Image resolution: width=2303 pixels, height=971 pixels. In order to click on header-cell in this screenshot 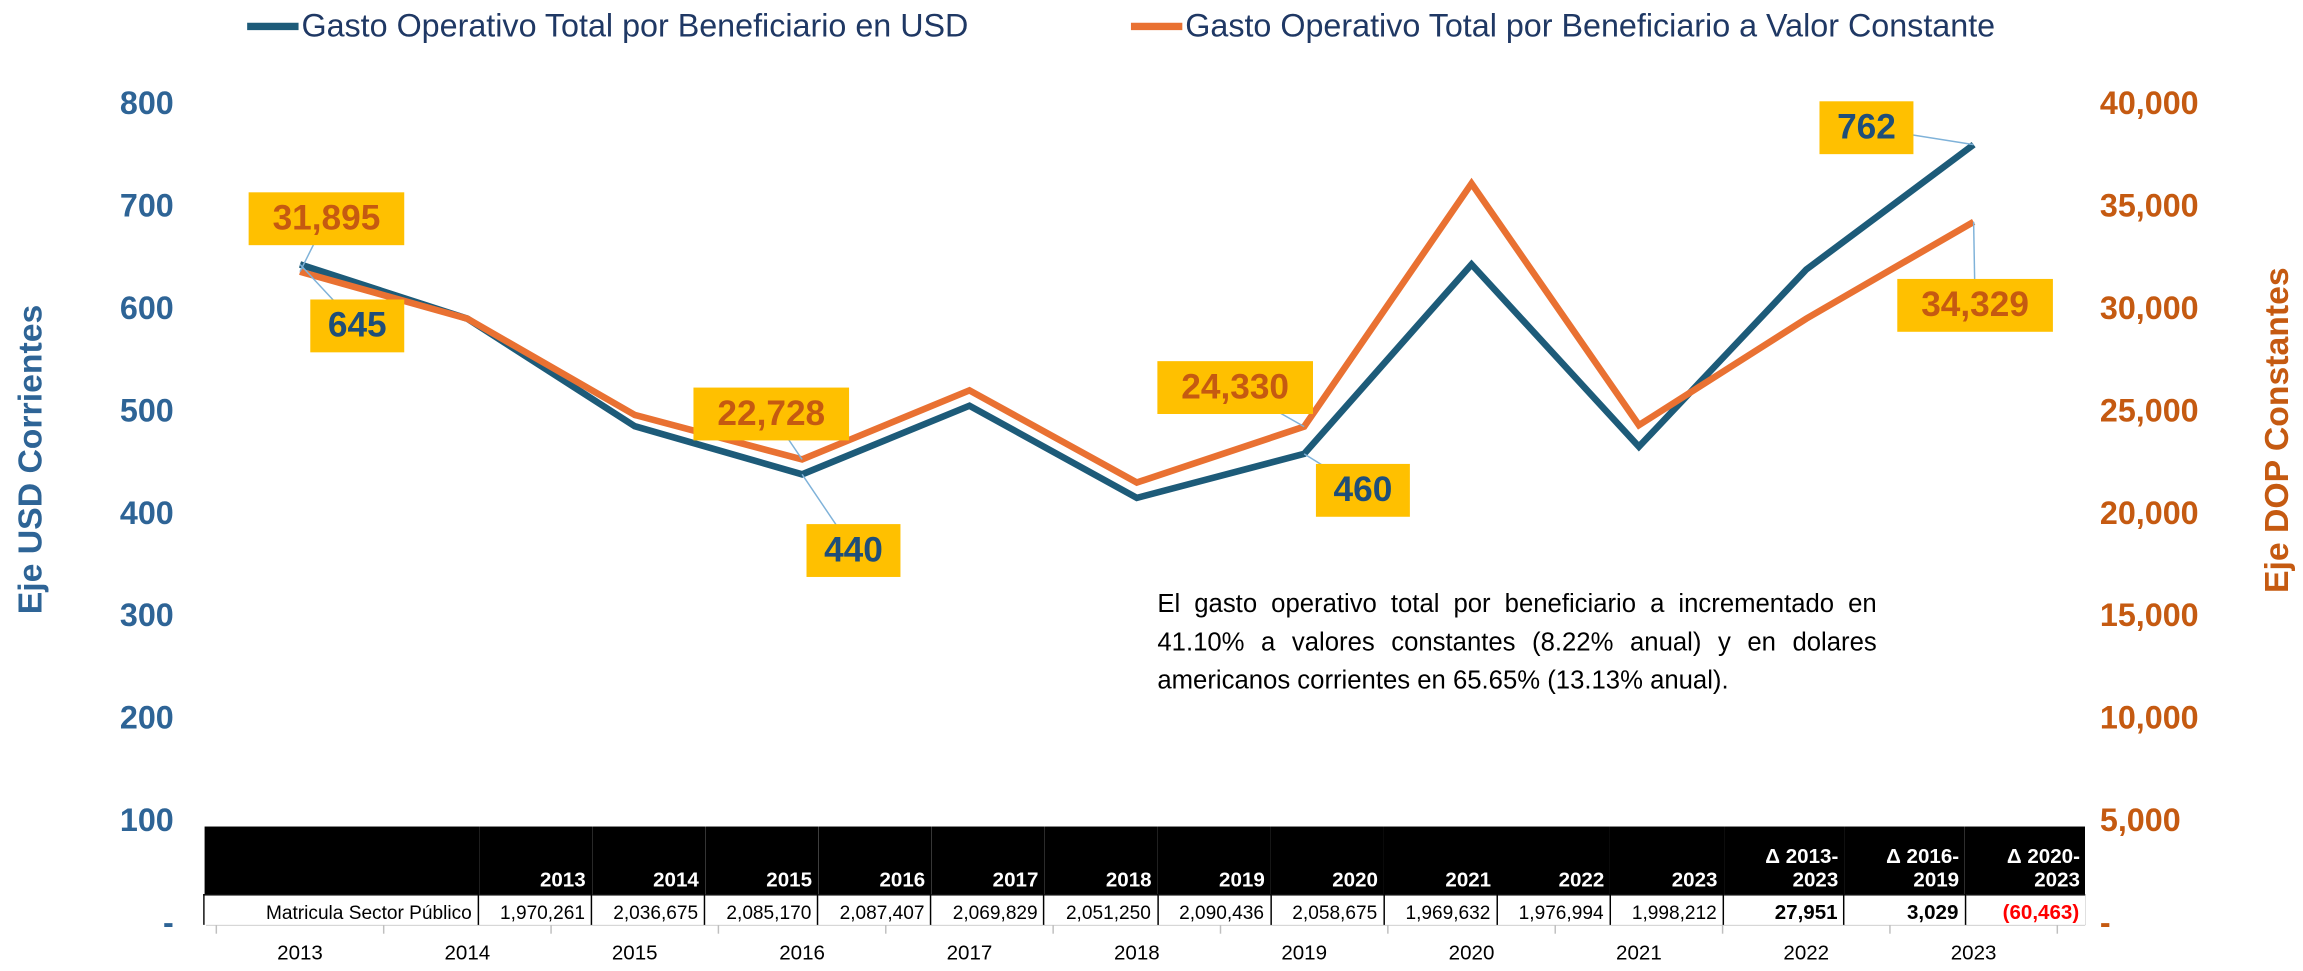, I will do `click(341, 860)`.